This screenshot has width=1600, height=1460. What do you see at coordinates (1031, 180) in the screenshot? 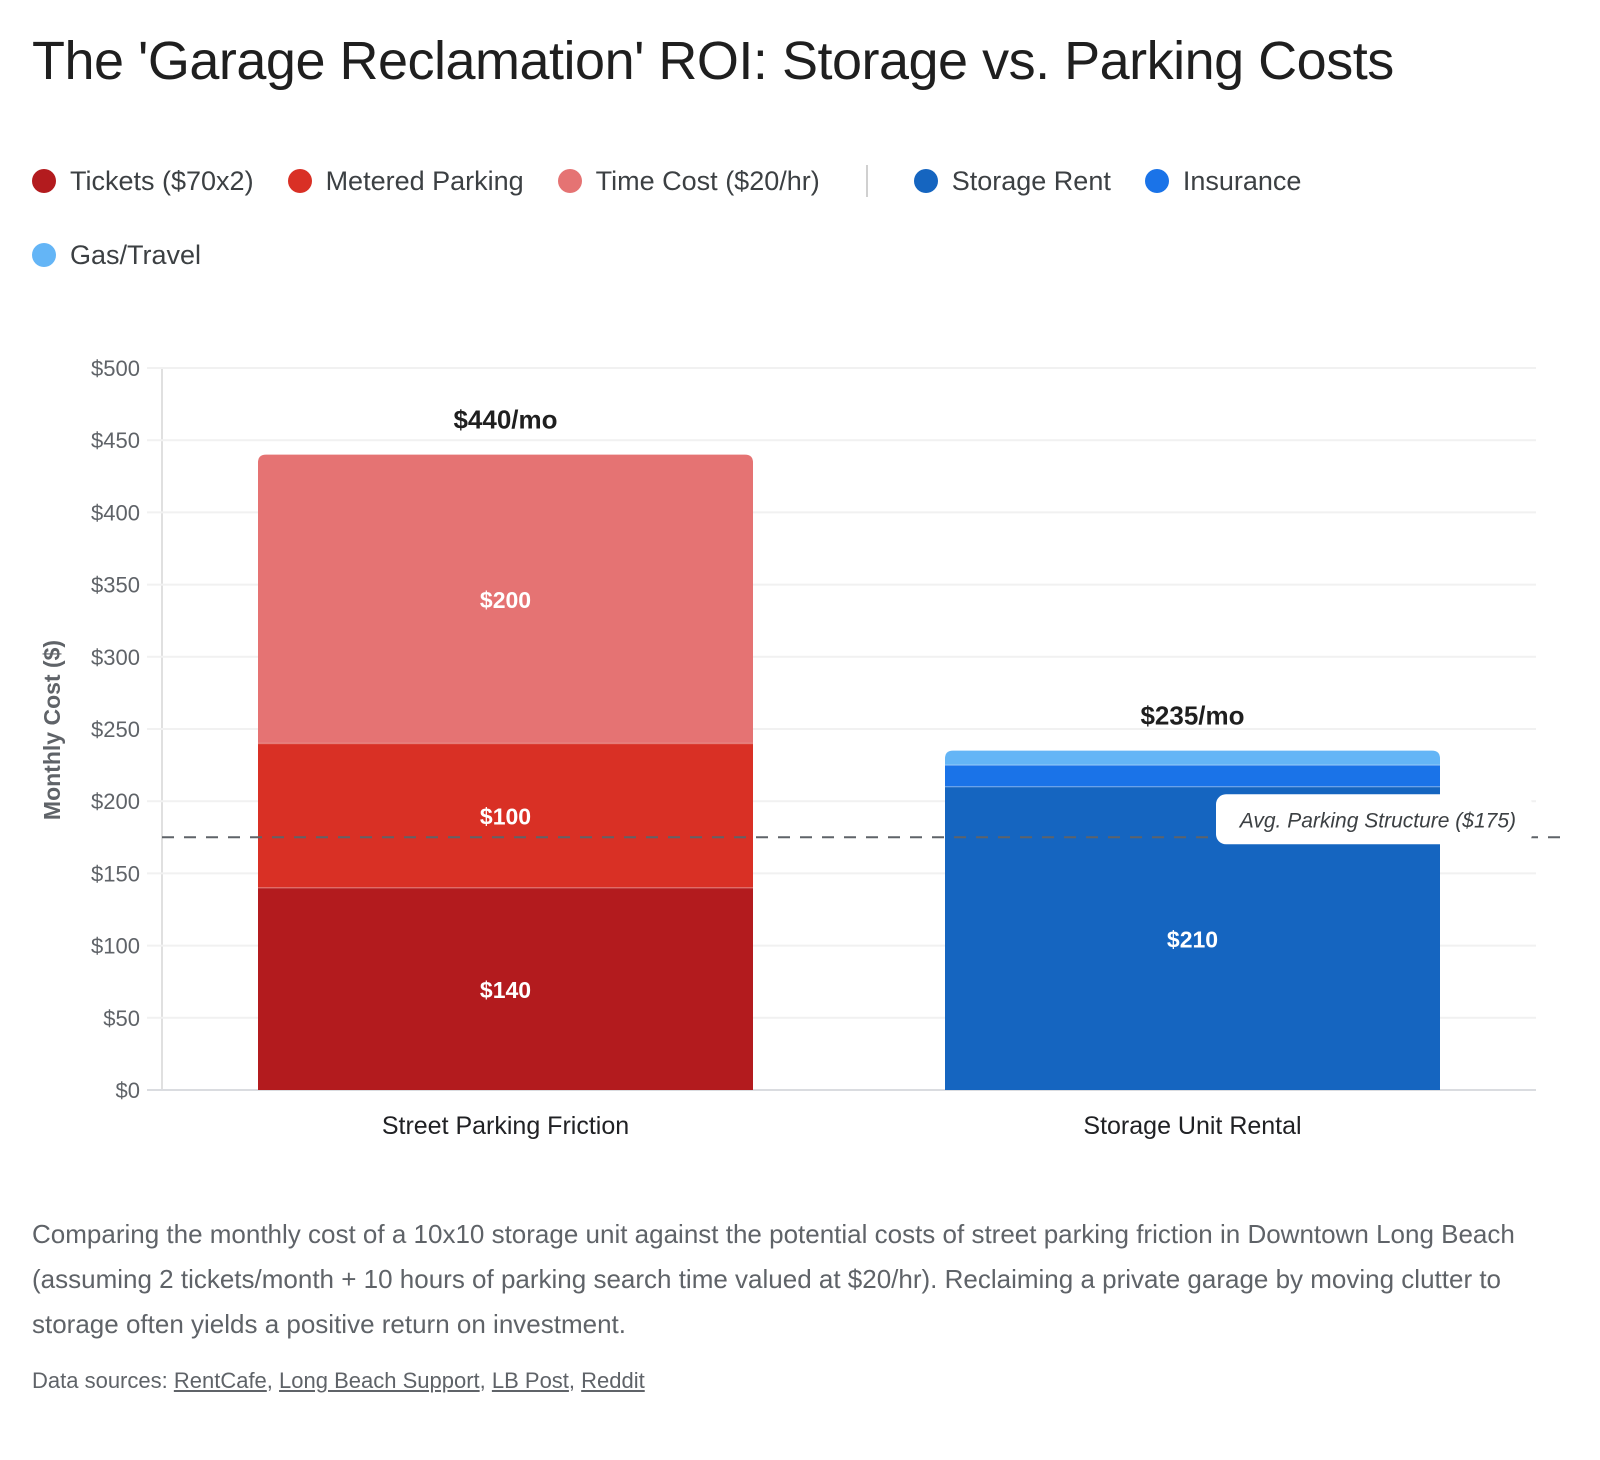
I see `legend-label: Storage Rent` at bounding box center [1031, 180].